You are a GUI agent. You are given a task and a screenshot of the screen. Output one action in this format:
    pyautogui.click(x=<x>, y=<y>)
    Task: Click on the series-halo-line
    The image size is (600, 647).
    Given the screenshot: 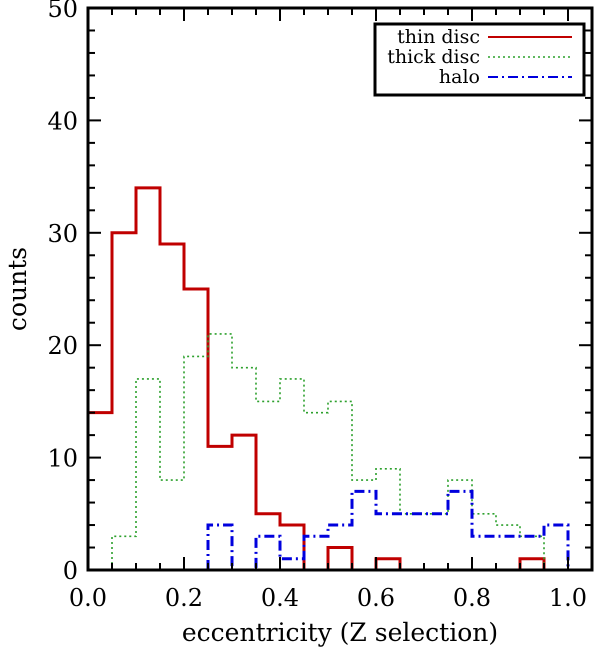 What is the action you would take?
    pyautogui.click(x=329, y=530)
    